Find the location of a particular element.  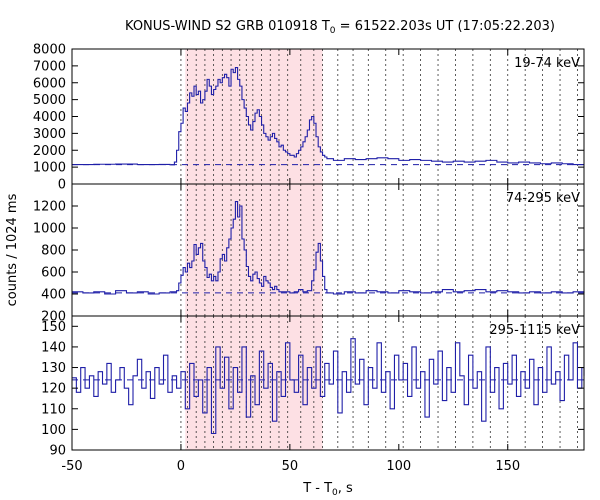

y-tick-label: 110 is located at coordinates (53, 409).